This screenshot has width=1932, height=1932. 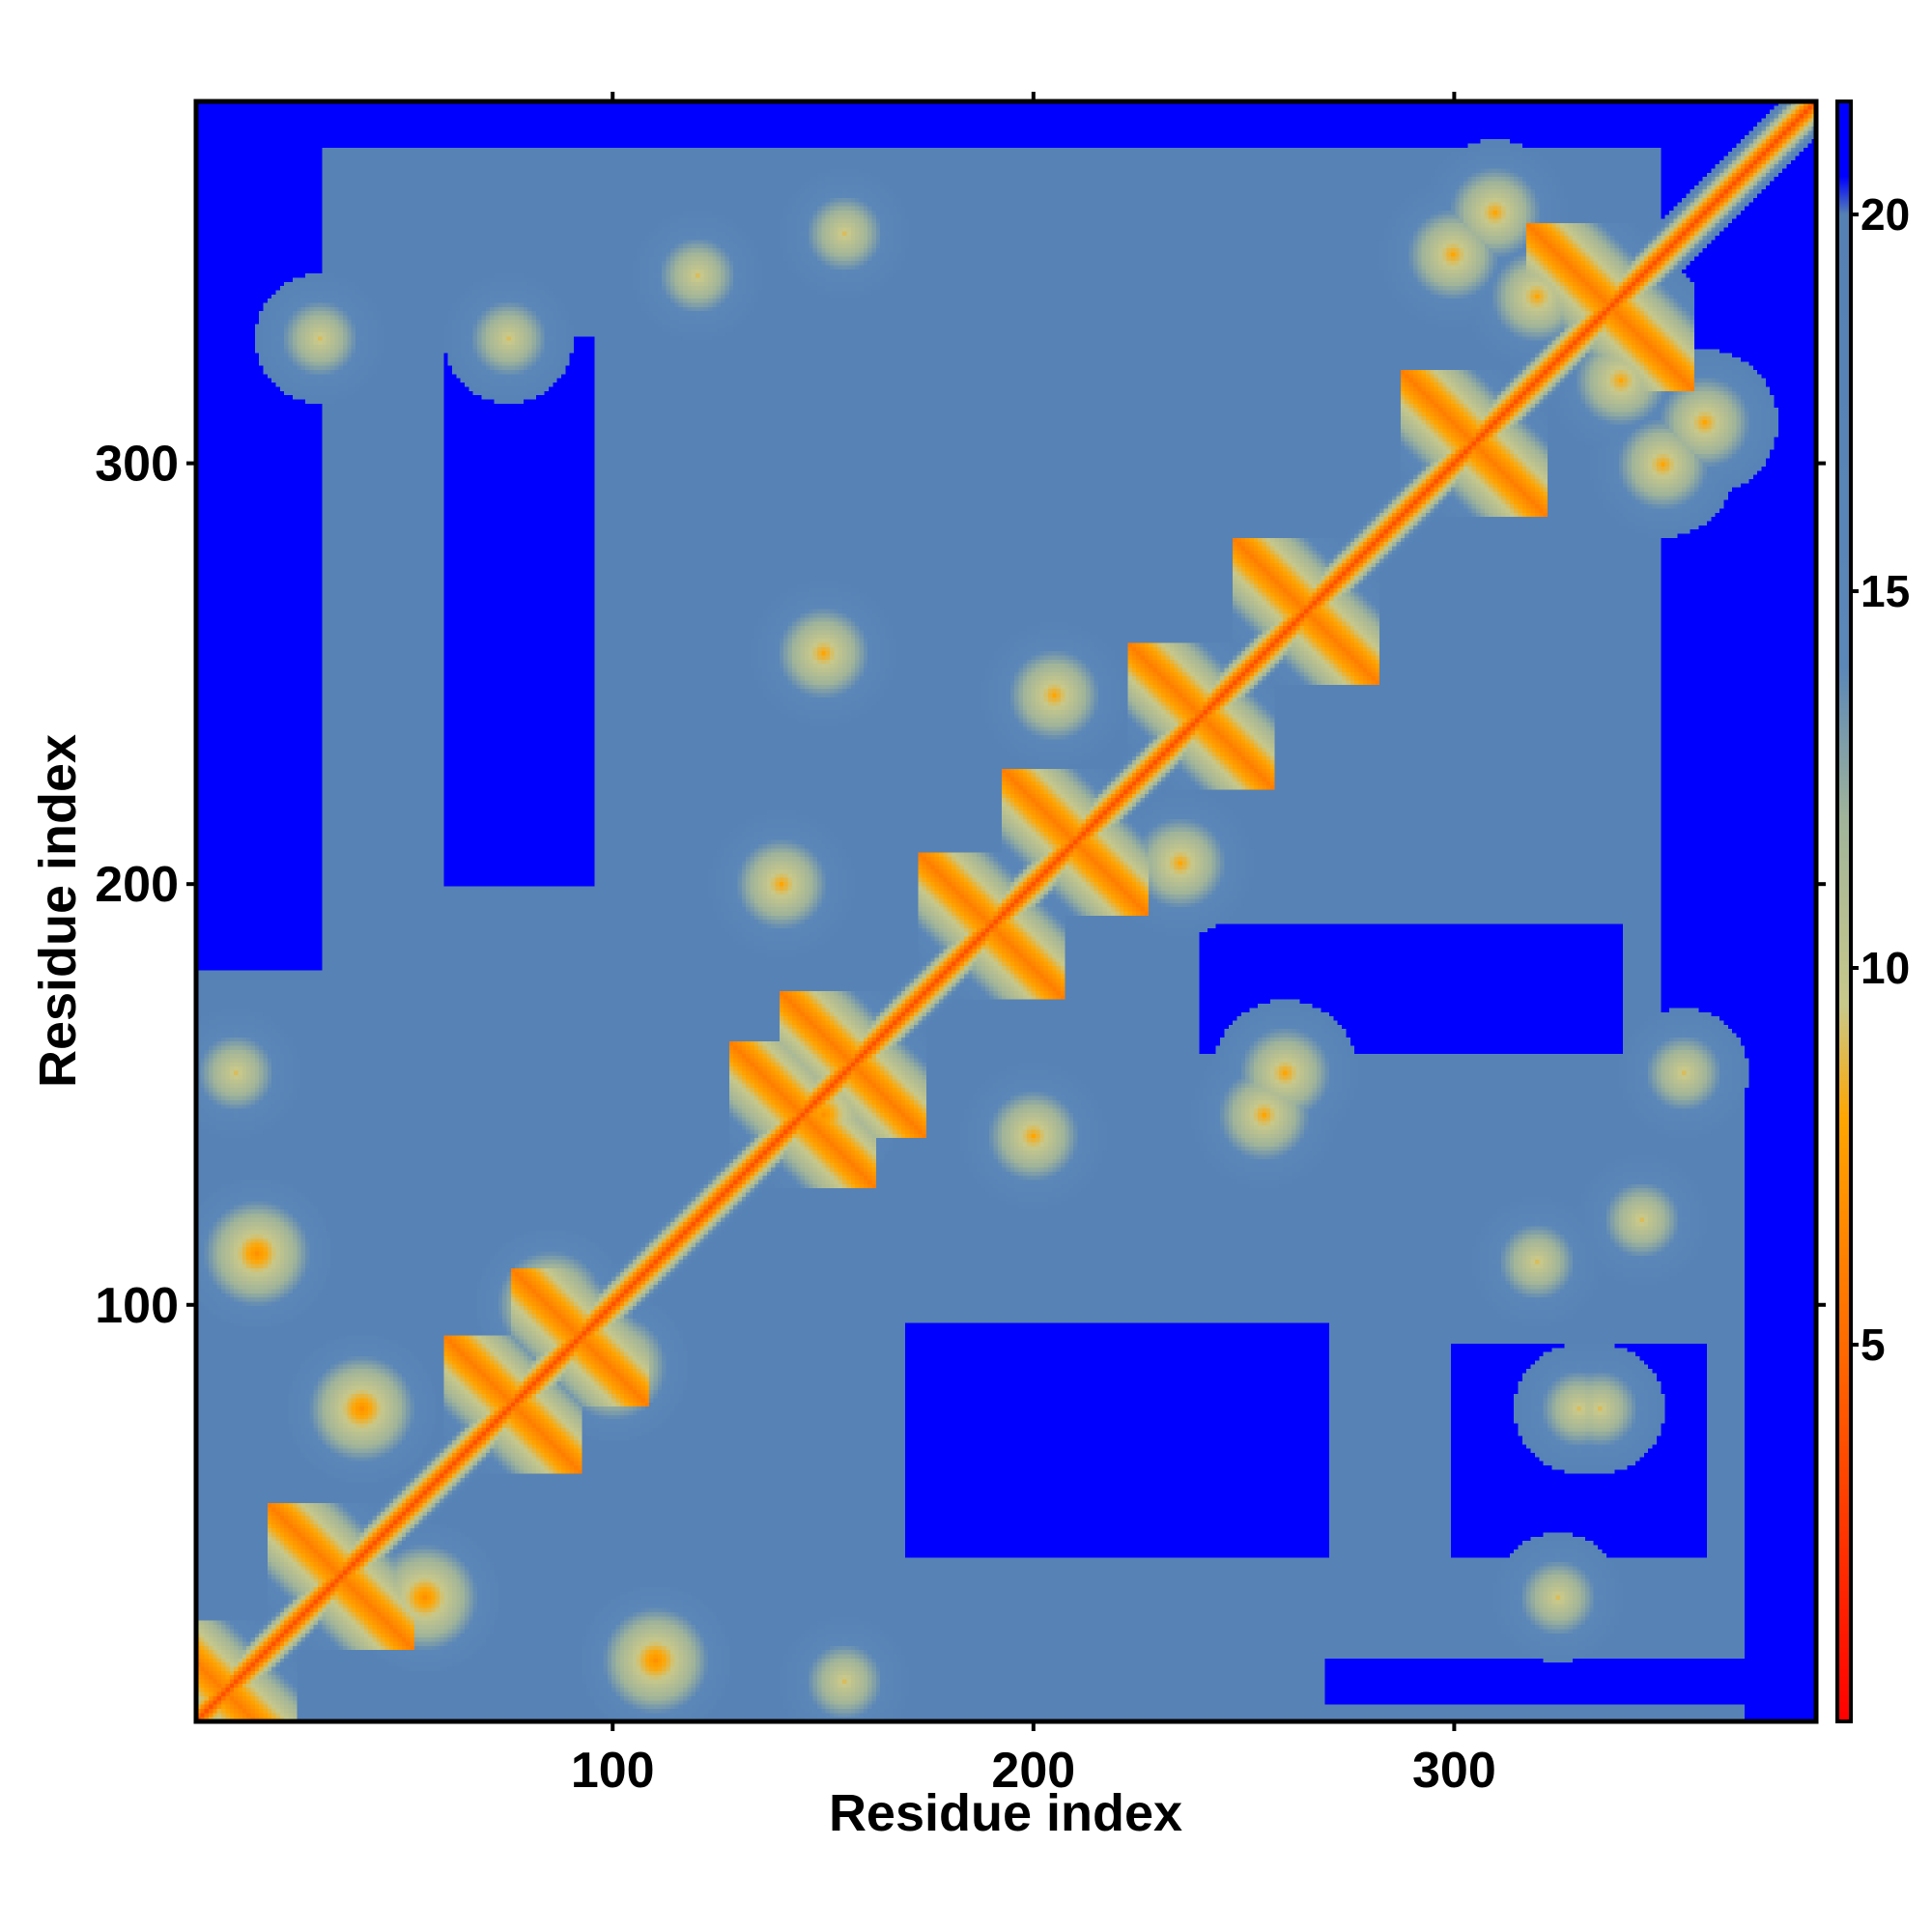 I want to click on colorbar-tick-label: 15, so click(x=1885, y=591).